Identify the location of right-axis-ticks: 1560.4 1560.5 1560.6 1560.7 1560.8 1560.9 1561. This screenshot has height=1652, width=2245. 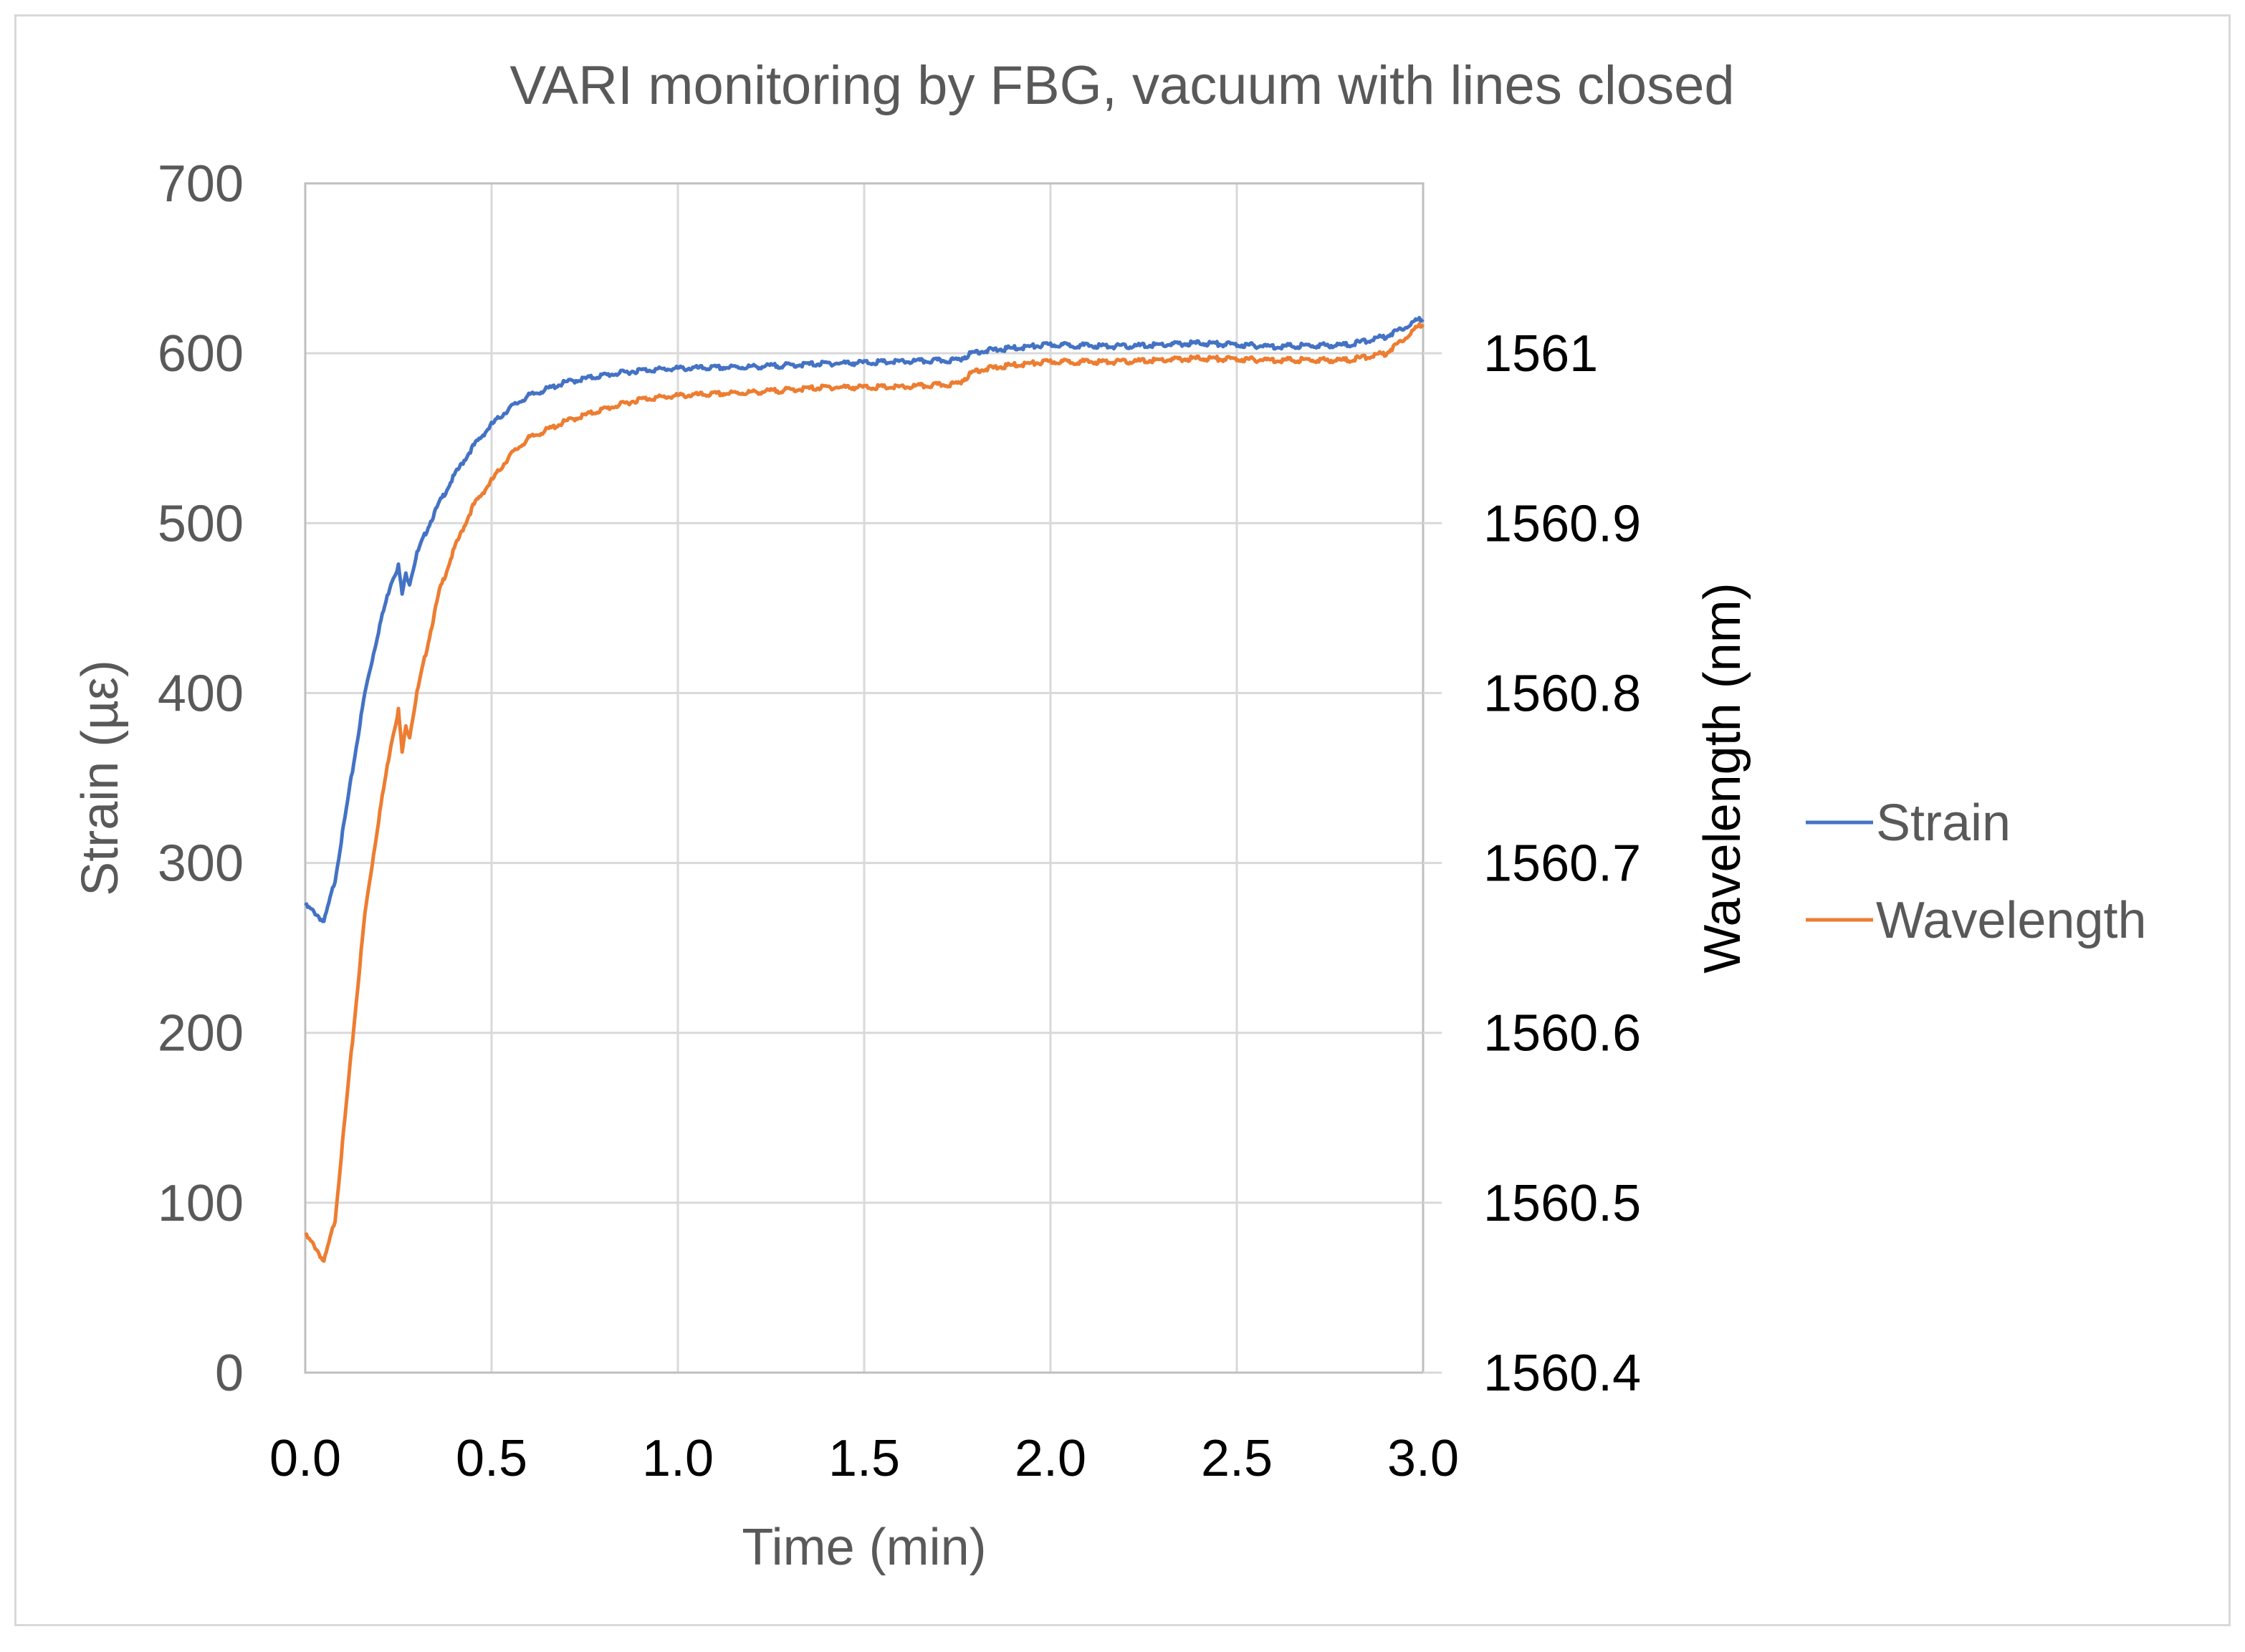
(1532, 864).